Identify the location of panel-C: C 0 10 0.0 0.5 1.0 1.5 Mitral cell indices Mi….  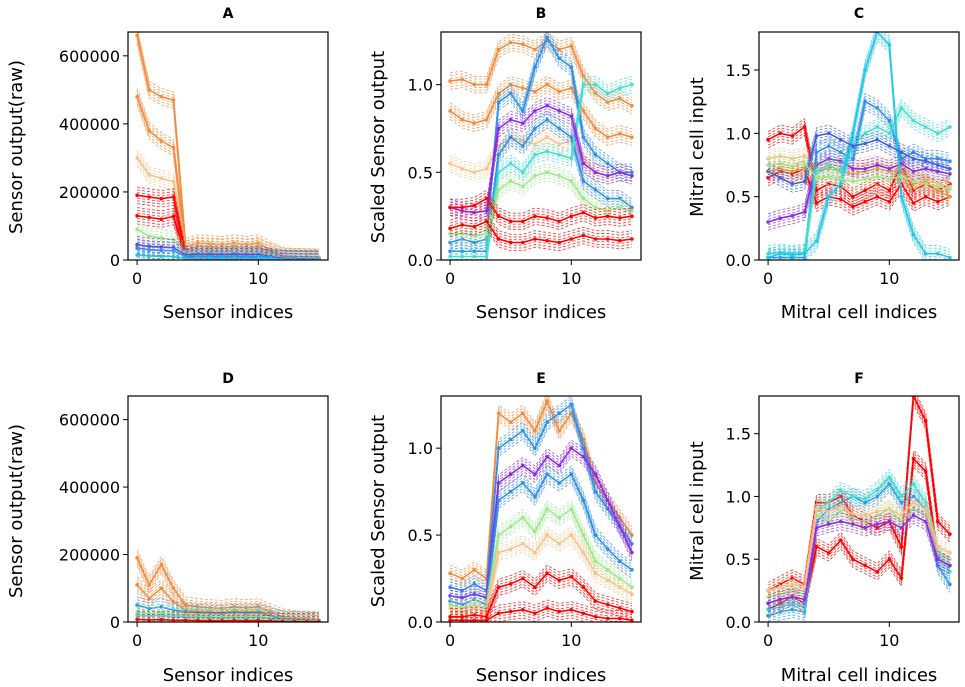
(823, 164).